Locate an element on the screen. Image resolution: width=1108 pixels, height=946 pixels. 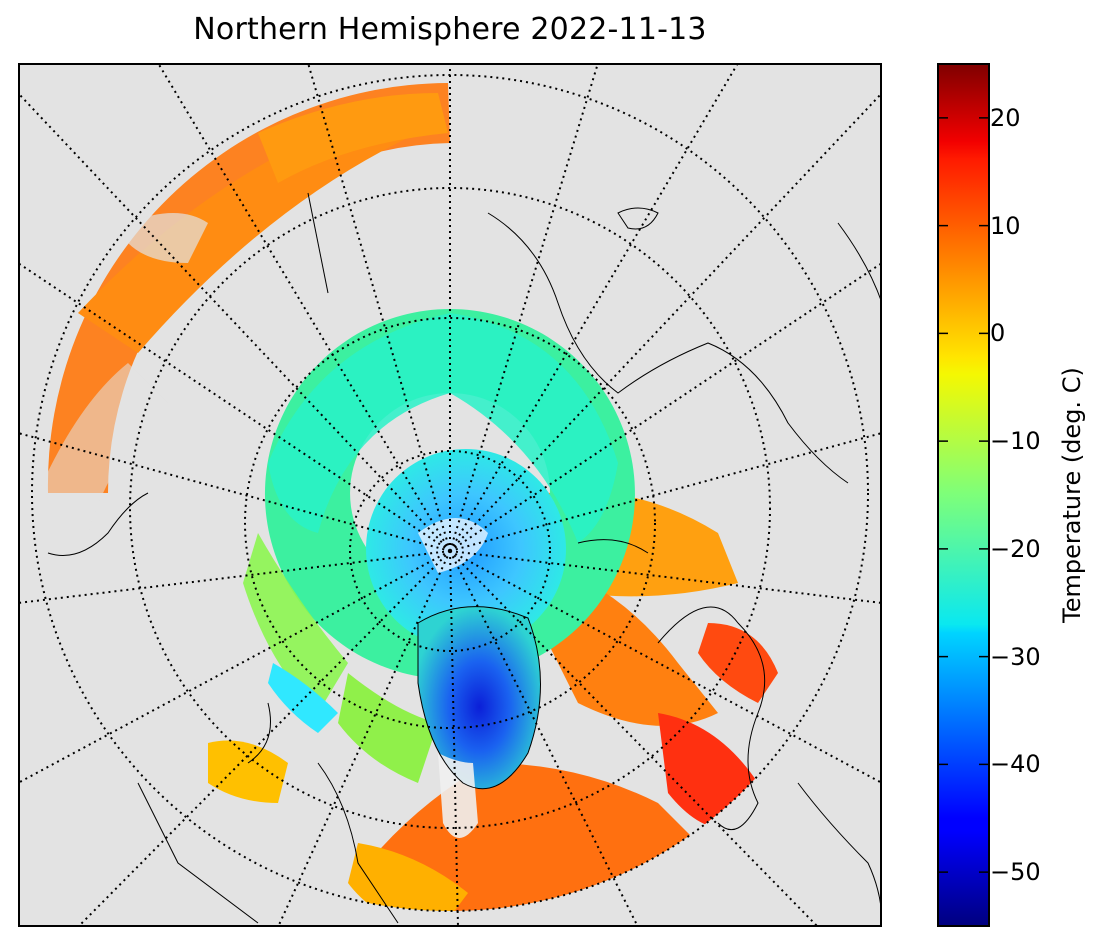
colorbar is located at coordinates (963, 495).